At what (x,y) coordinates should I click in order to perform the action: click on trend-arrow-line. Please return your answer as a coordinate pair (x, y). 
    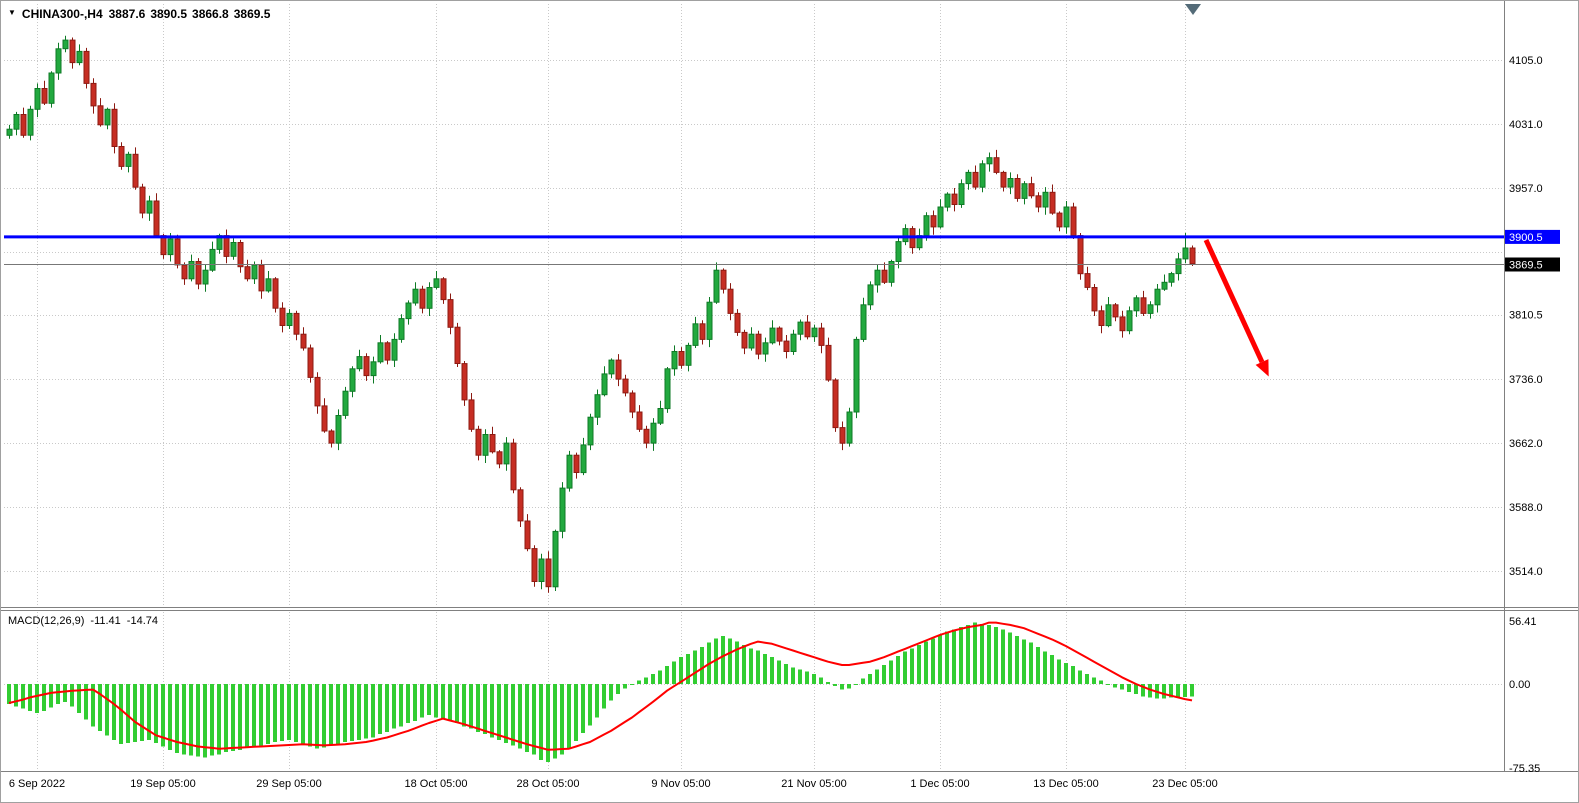
    Looking at the image, I should click on (1234, 301).